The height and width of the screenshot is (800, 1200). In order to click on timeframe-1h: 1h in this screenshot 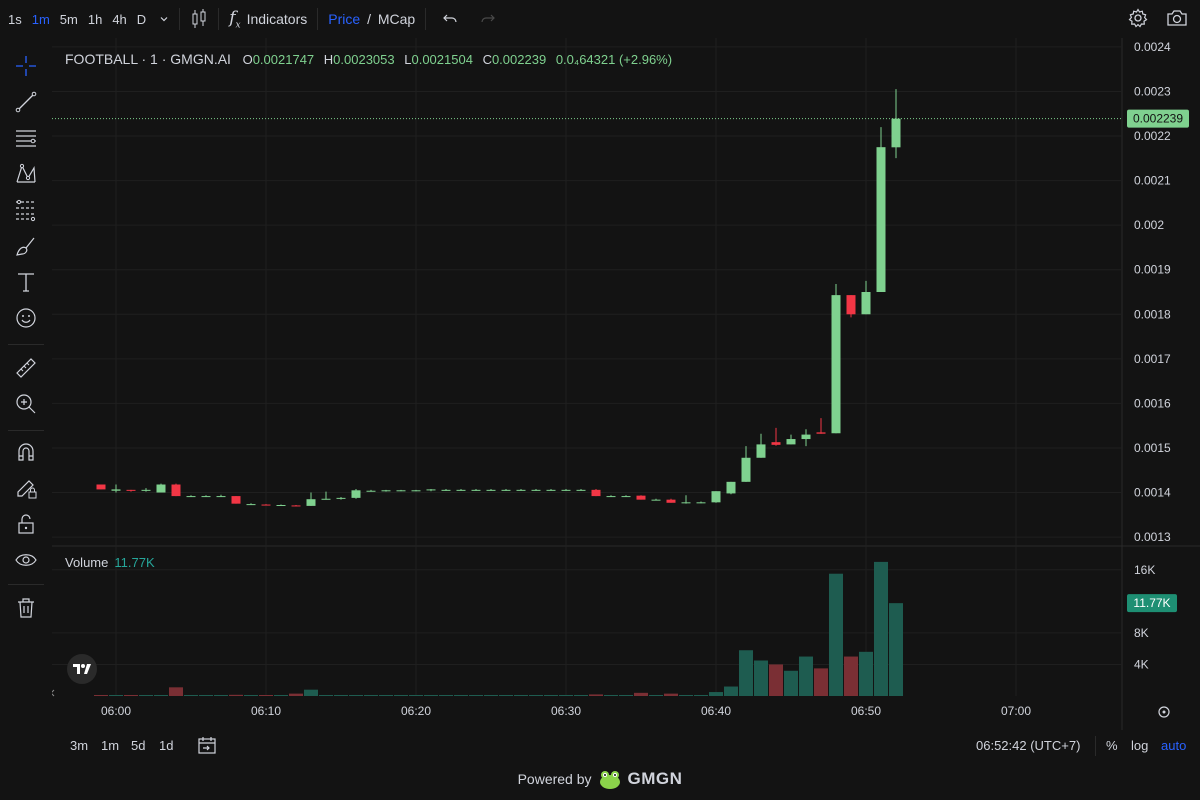, I will do `click(95, 19)`.